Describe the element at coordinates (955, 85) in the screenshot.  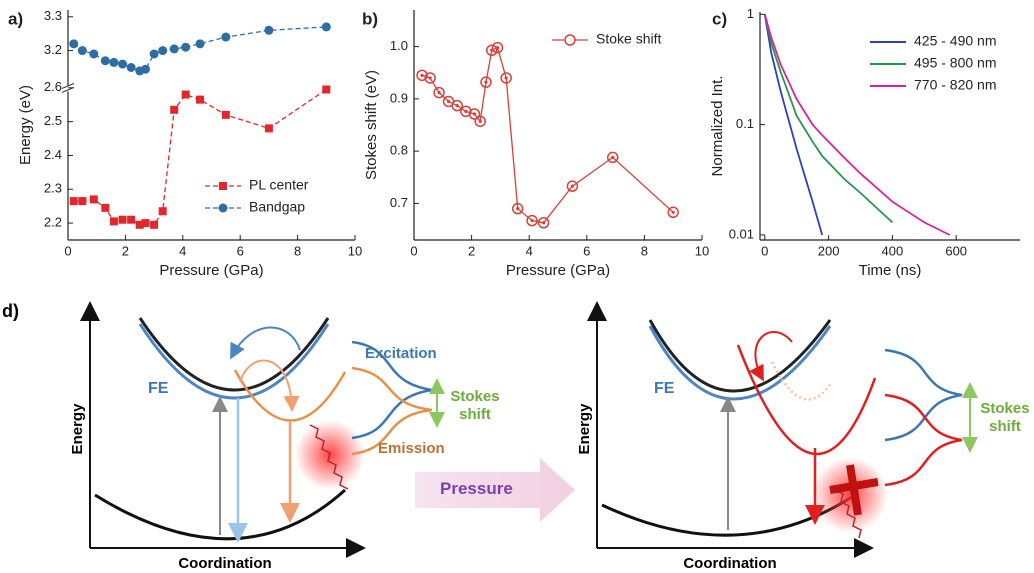
I see `legend-label: 770 - 820 nm` at that location.